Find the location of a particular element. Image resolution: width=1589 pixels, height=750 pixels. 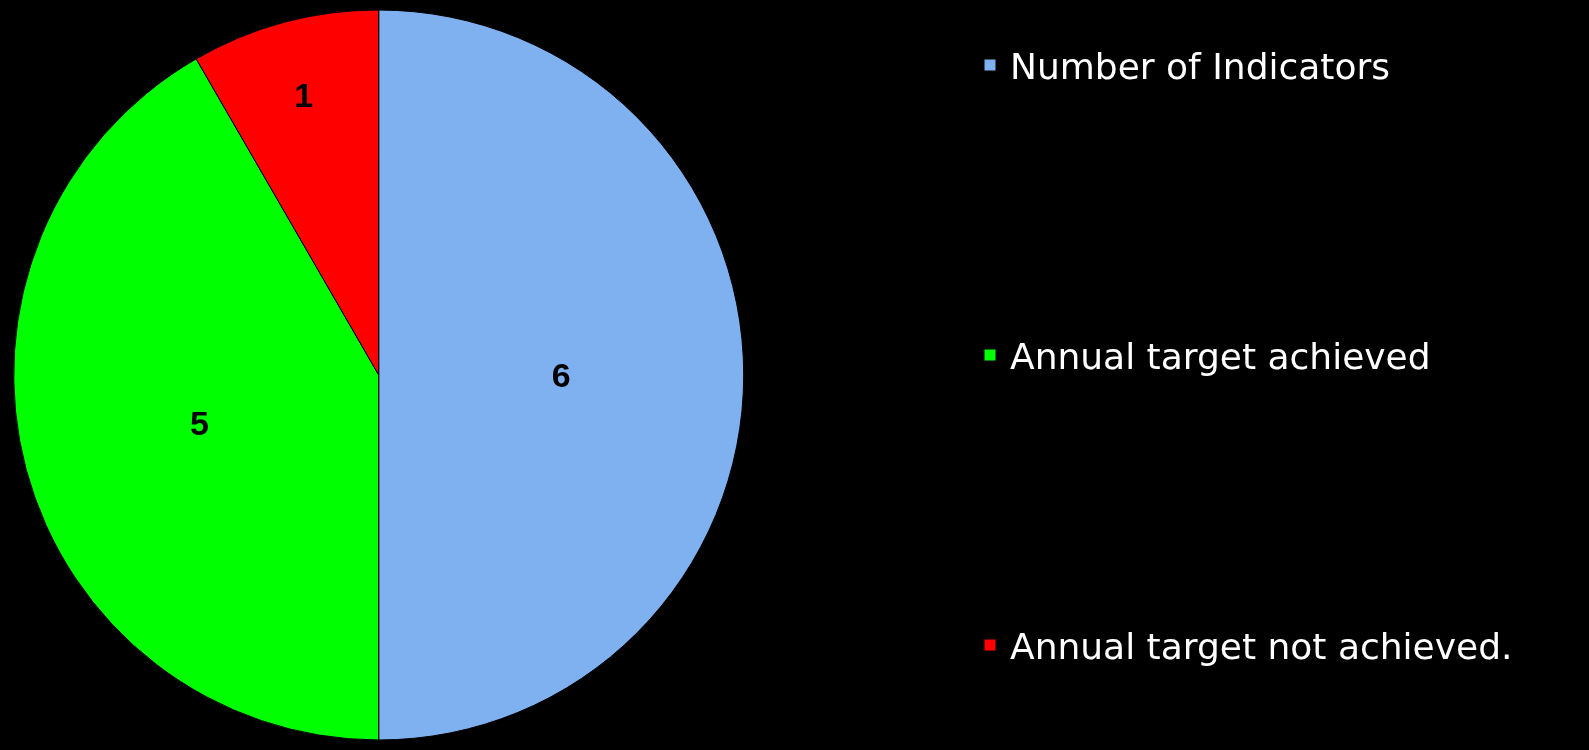

data-label: 5 is located at coordinates (199, 423).